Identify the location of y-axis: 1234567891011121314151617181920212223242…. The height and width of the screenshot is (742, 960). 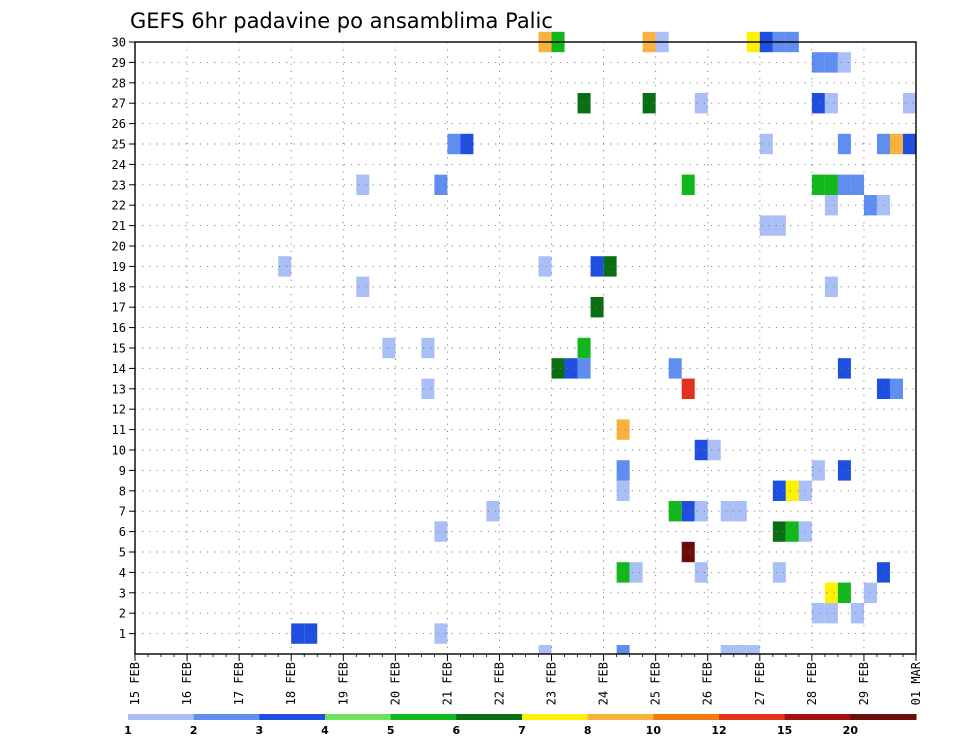
(123, 338).